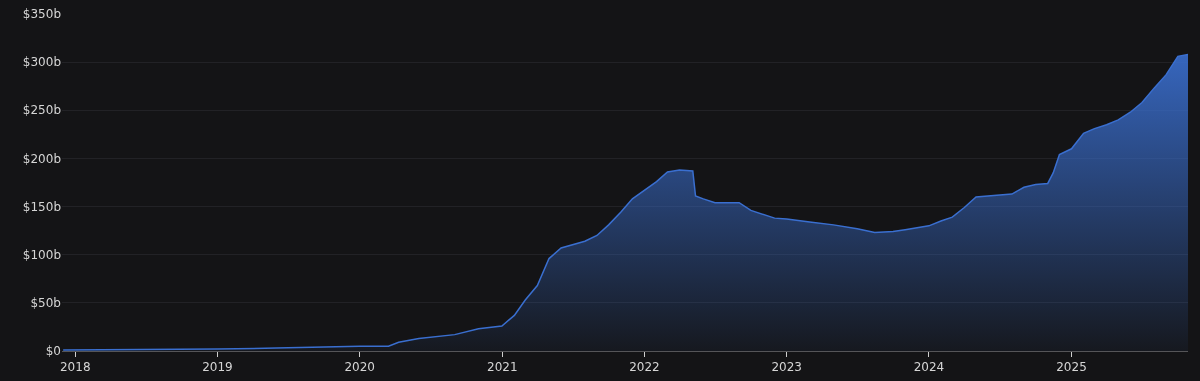 This screenshot has height=381, width=1200. What do you see at coordinates (359, 367) in the screenshot?
I see `x-tick-label: 2020` at bounding box center [359, 367].